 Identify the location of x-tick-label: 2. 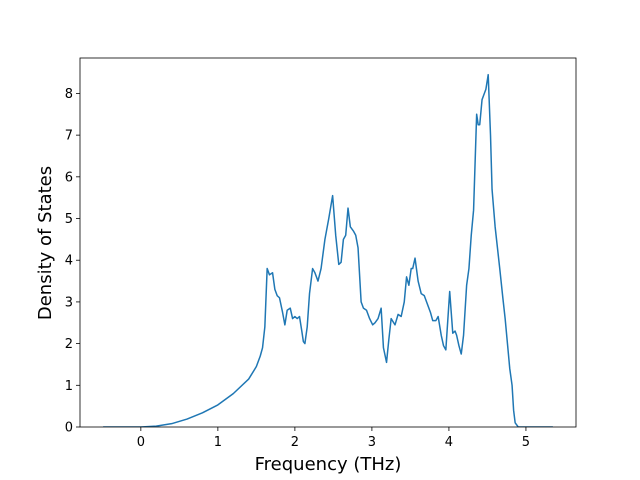
(295, 442).